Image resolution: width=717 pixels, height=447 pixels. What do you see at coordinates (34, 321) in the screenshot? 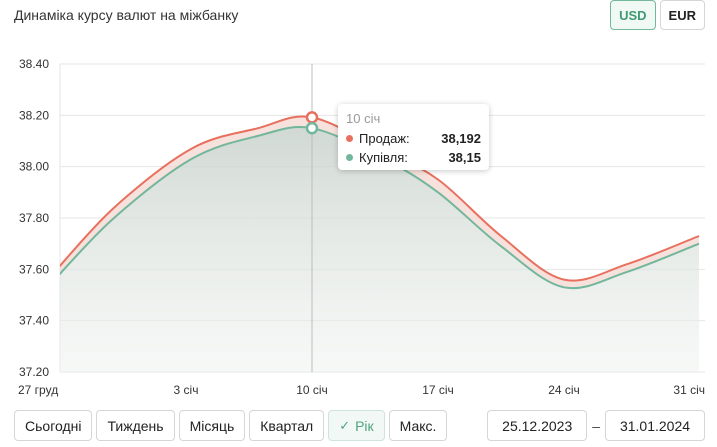
I see `y-tick-label: 37.40` at bounding box center [34, 321].